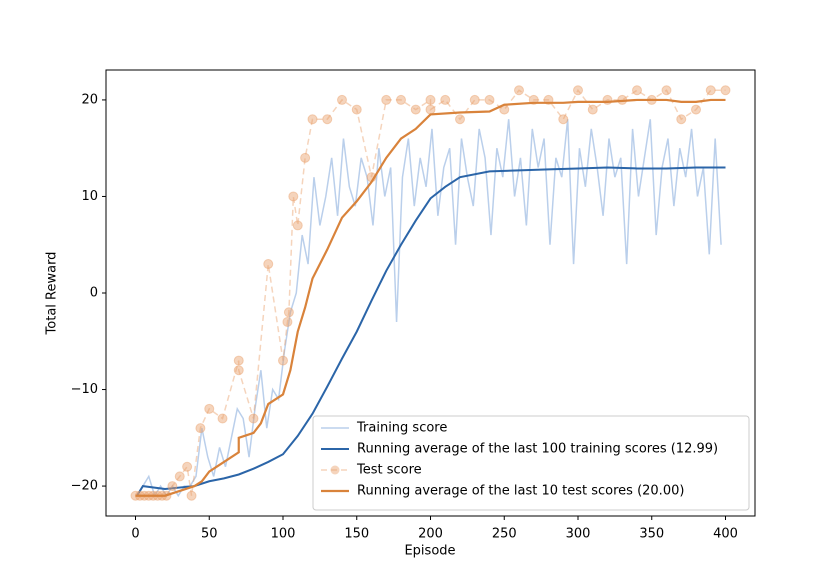 This screenshot has height=580, width=840. What do you see at coordinates (531, 463) in the screenshot?
I see `legend-box` at bounding box center [531, 463].